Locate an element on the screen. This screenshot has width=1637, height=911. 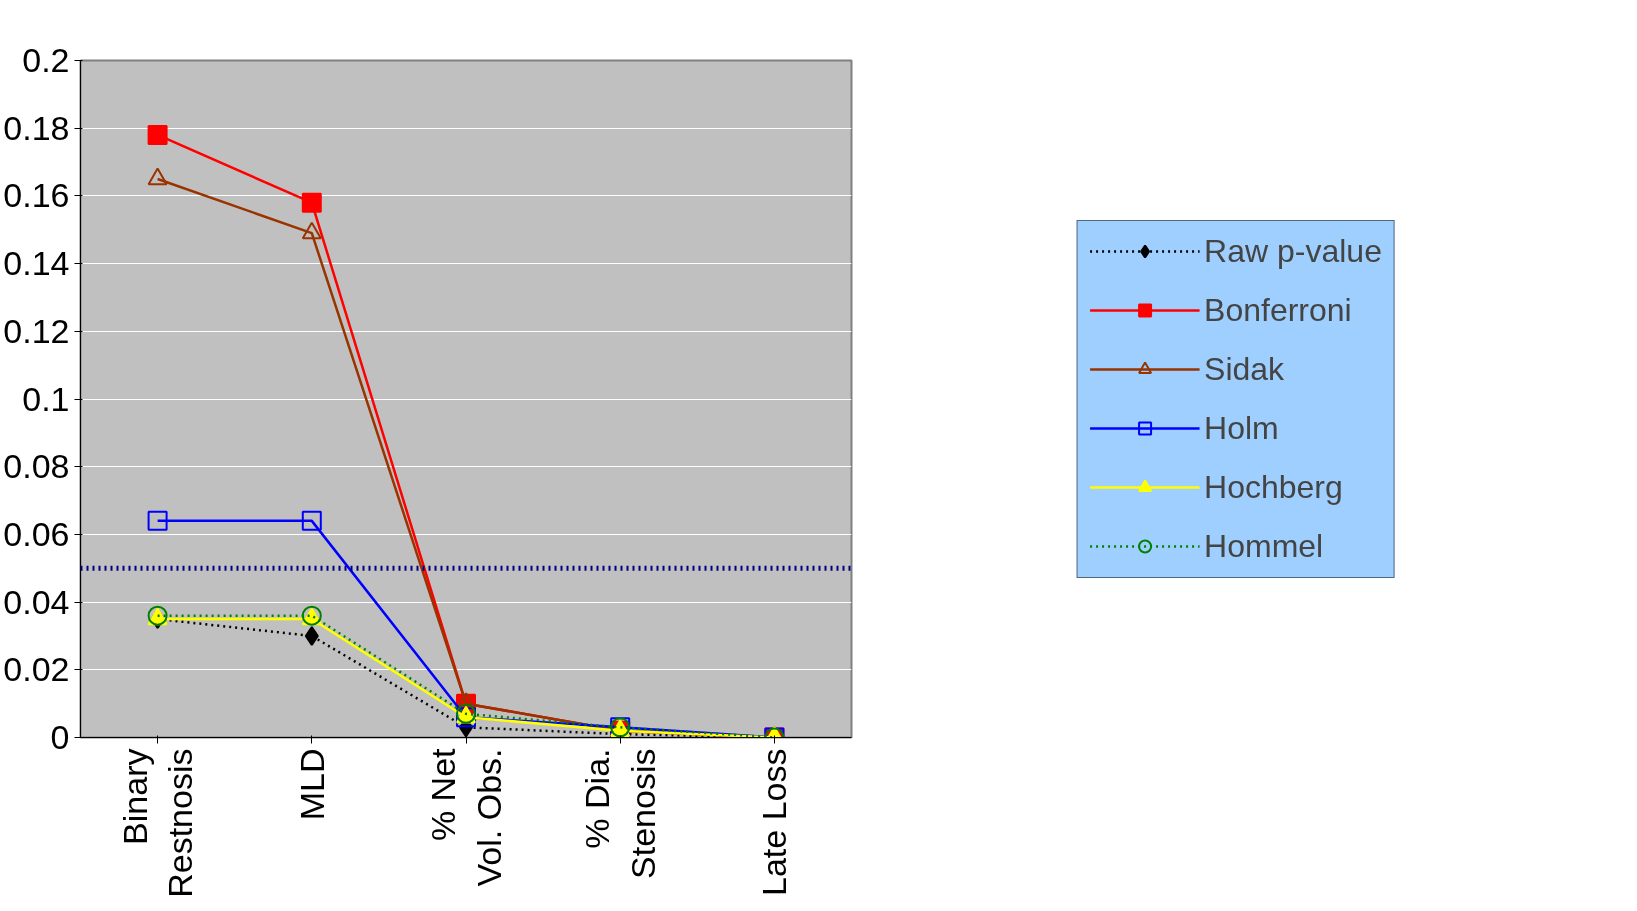
legend-label: Sidak is located at coordinates (1244, 369).